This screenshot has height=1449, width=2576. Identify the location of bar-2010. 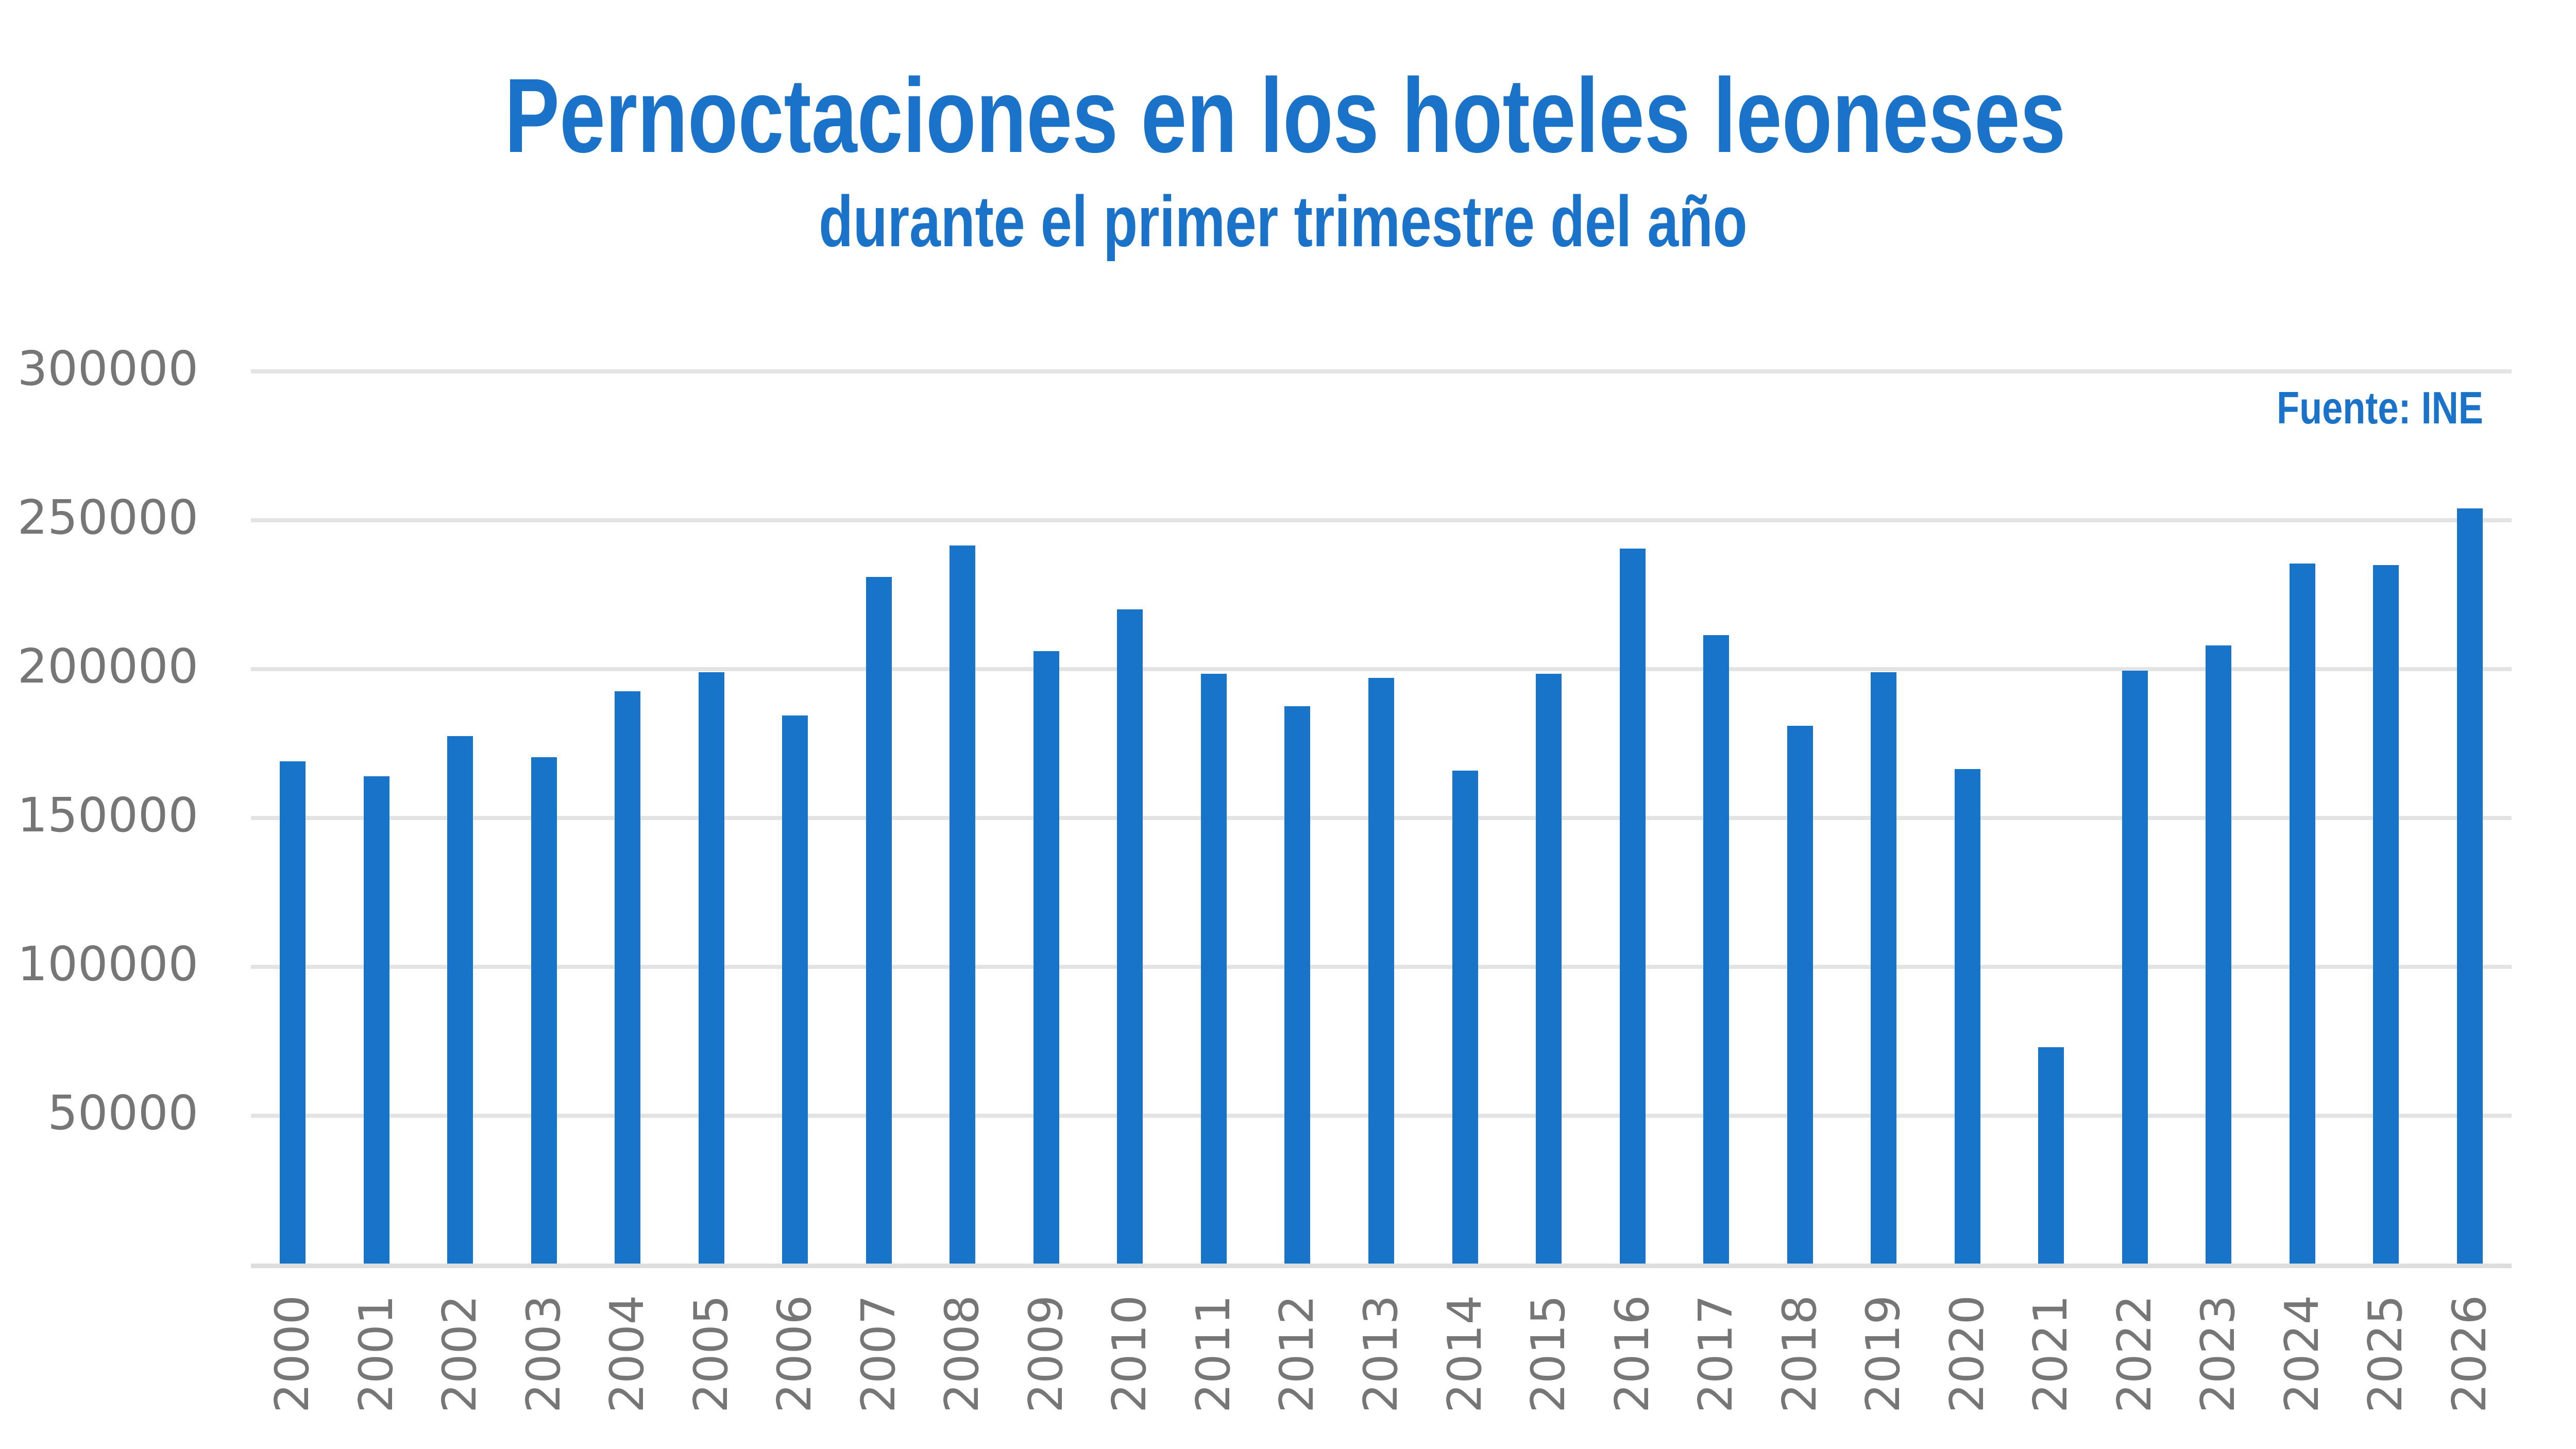
(1130, 937).